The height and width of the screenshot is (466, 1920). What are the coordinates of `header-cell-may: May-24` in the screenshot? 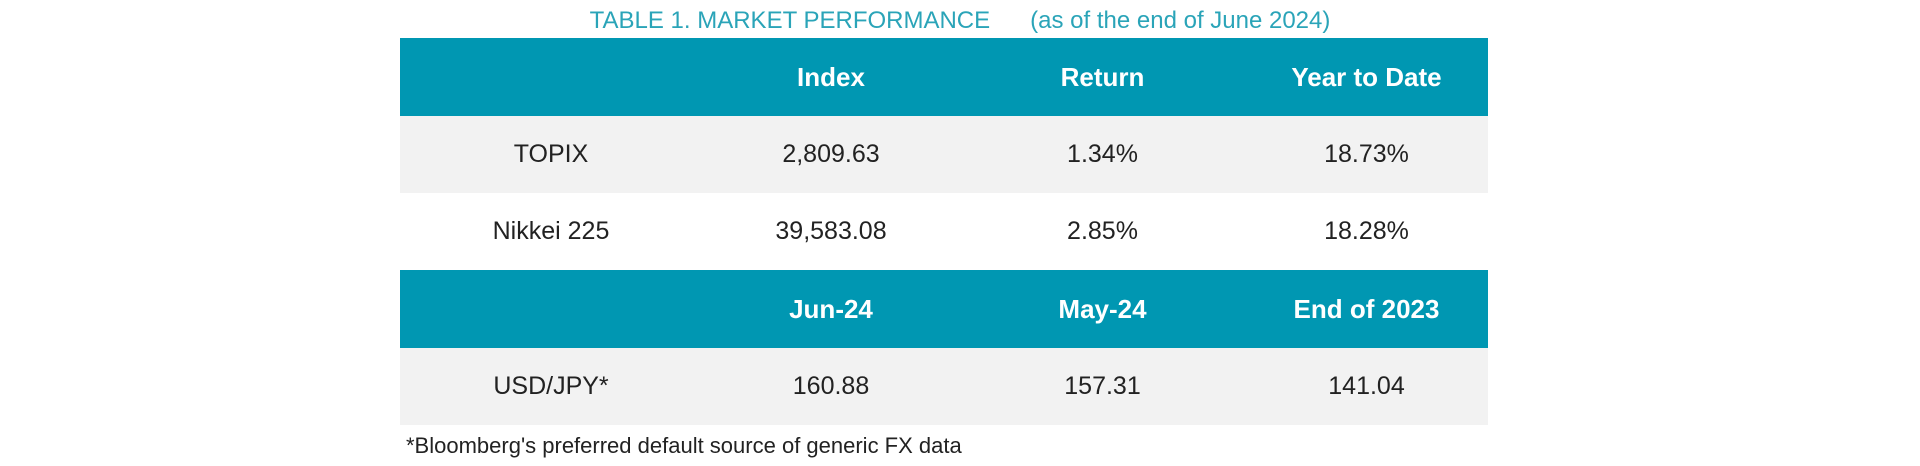 It's located at (1102, 309).